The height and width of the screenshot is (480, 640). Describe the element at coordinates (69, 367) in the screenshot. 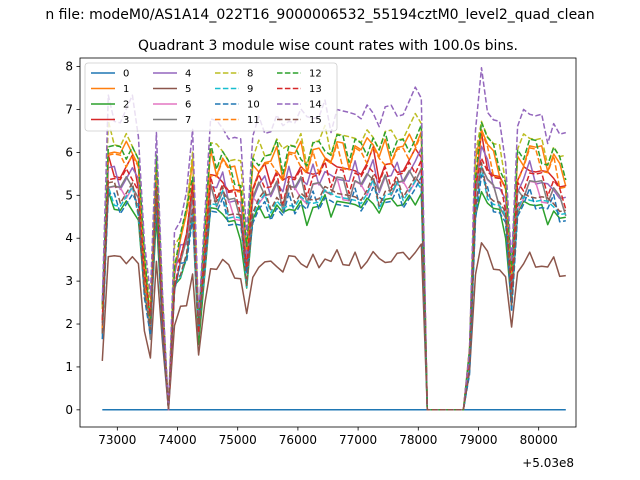

I see `y-tick-label: 1` at that location.